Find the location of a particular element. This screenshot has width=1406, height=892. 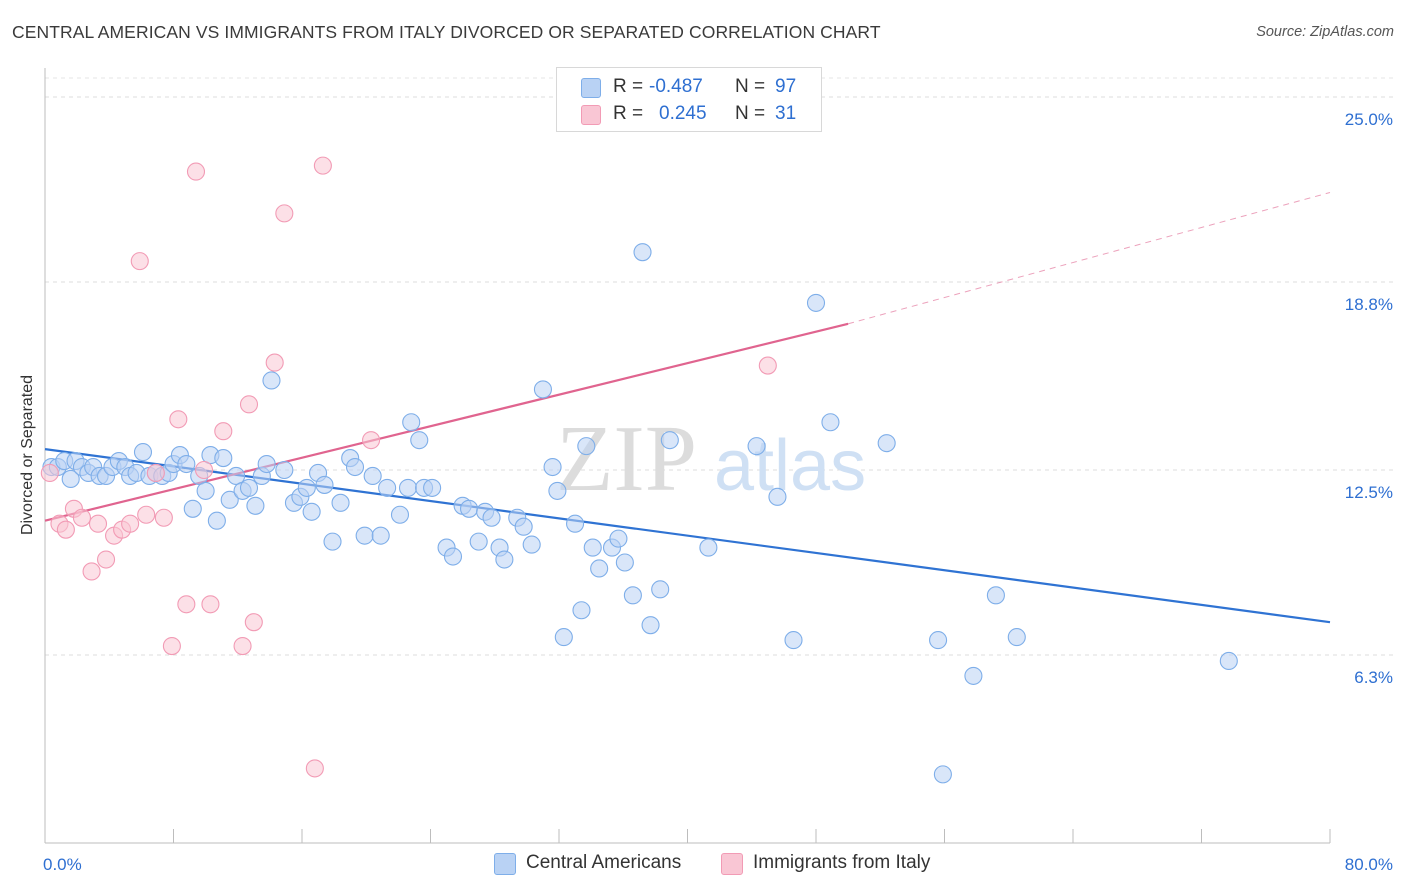

x-tick-label: 80.0% is located at coordinates (1369, 864).